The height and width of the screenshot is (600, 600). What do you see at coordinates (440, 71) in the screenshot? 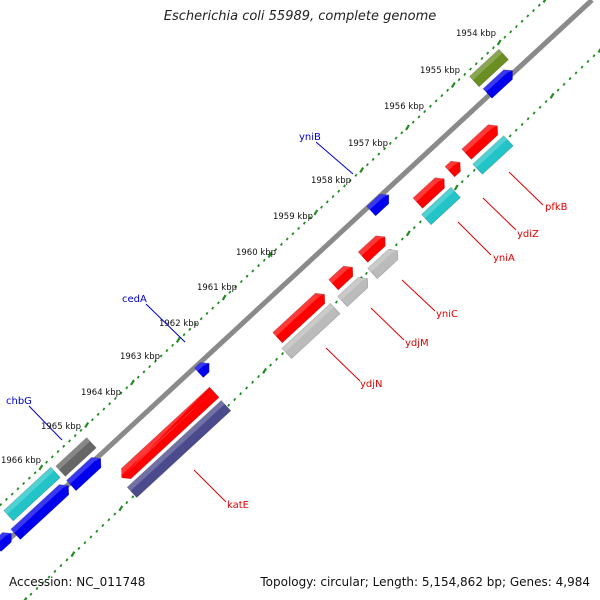
I see `scale-label: 1955 kbp` at bounding box center [440, 71].